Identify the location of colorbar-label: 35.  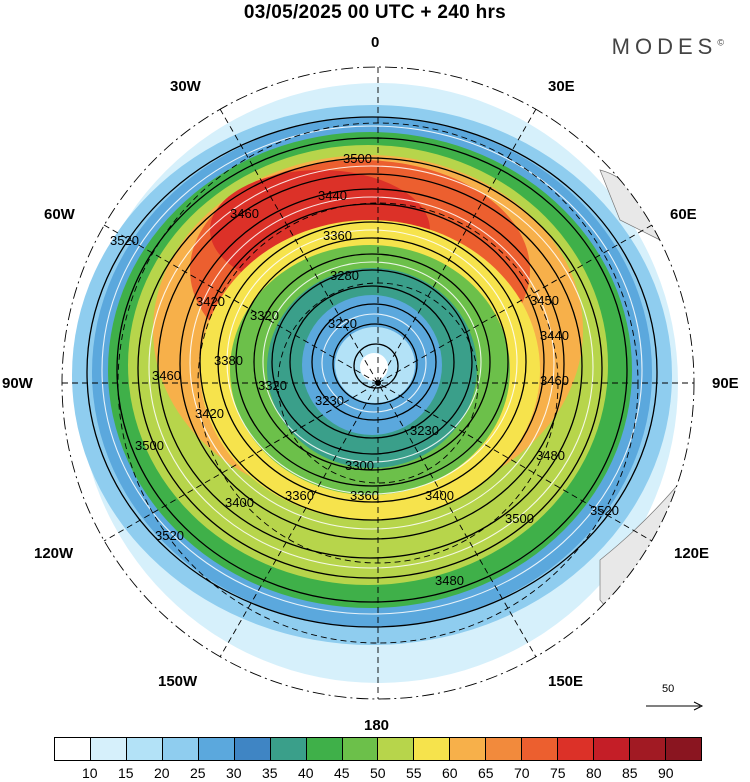
(270, 773).